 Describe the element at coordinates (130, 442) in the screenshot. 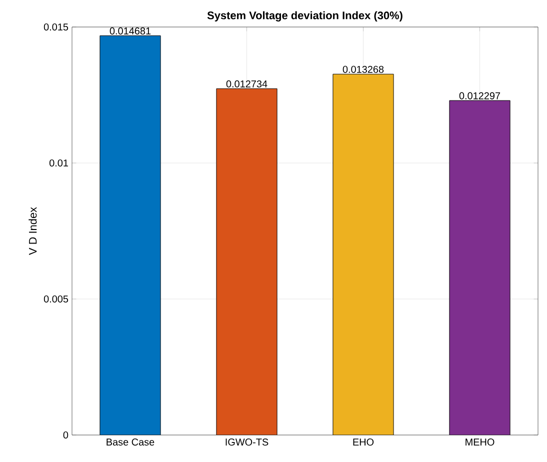

I see `x-tick-label: Base Case` at that location.